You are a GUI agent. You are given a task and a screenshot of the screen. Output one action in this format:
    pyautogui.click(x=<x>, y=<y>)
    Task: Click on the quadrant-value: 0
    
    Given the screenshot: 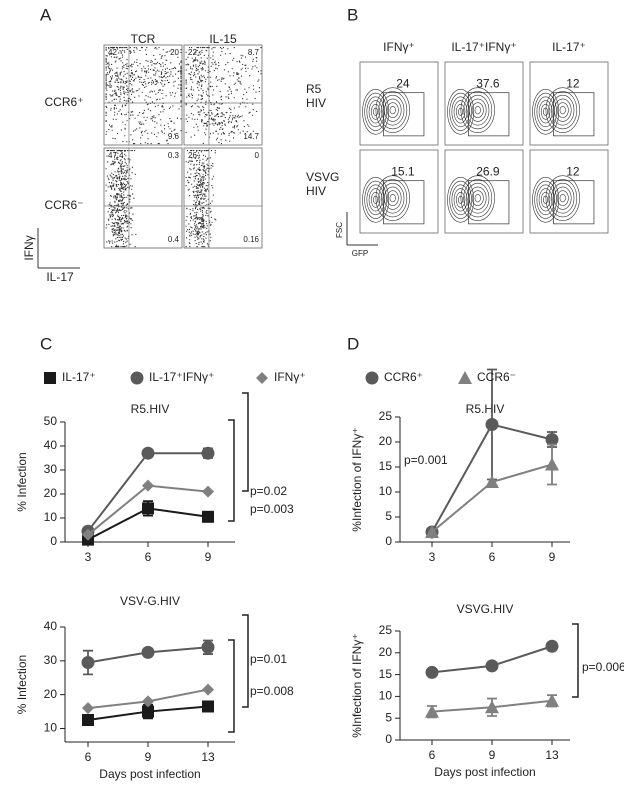 What is the action you would take?
    pyautogui.click(x=257, y=155)
    